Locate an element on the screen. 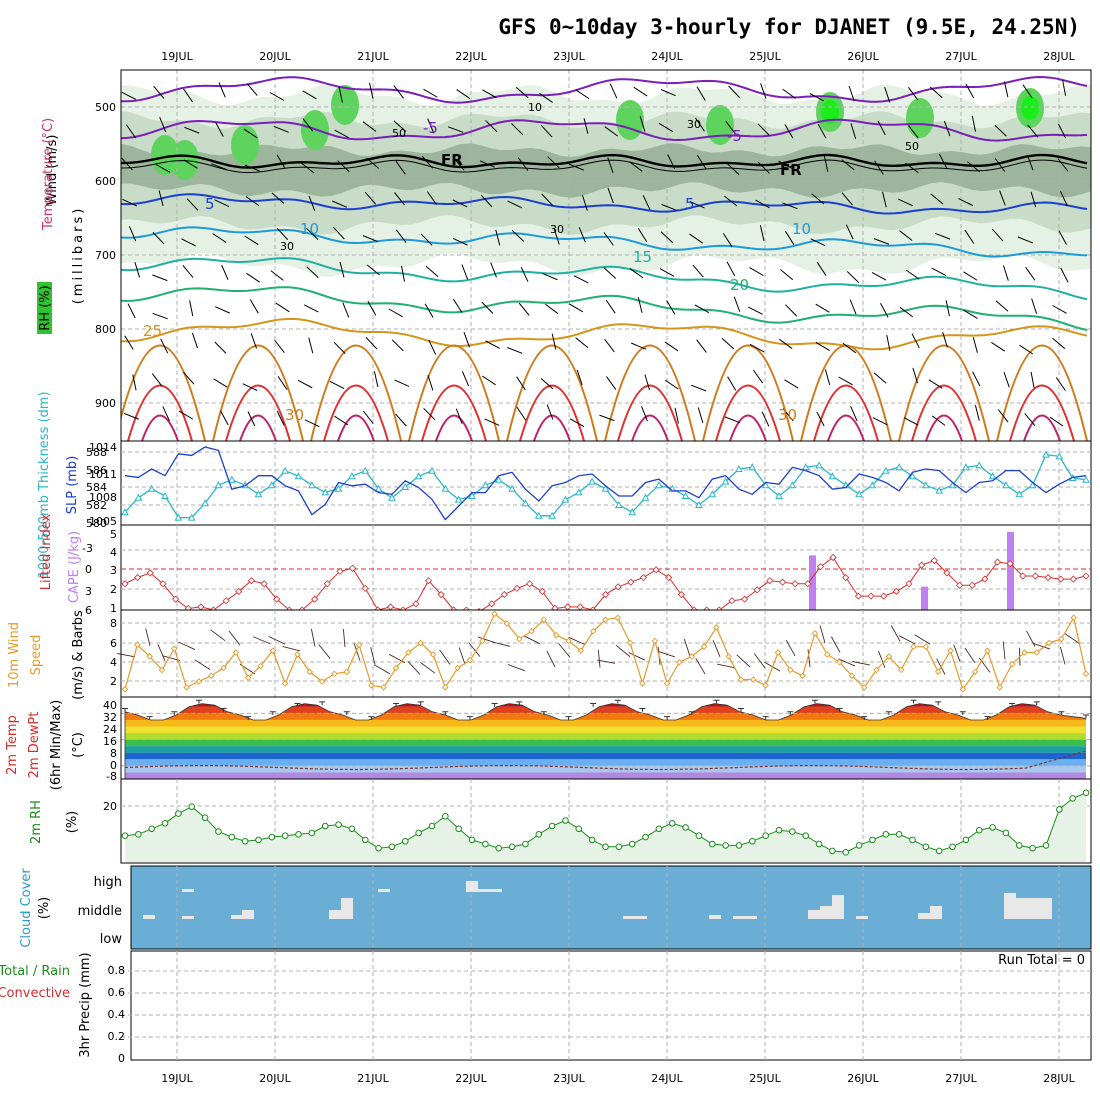 The image size is (1100, 1100). cloud-ylabel-1: Cloud Cover is located at coordinates (26, 908).